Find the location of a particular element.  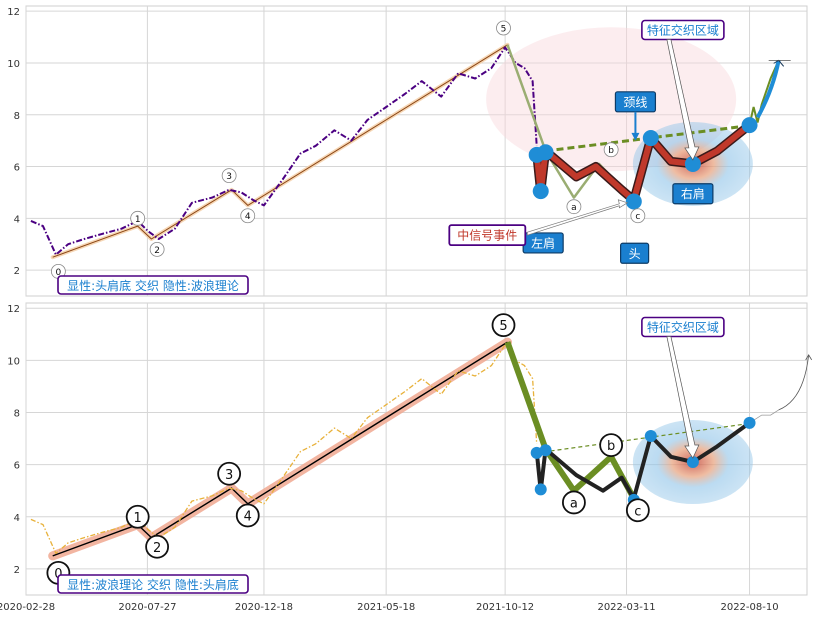

x-tick-label: 2020-07-27 is located at coordinates (147, 607).